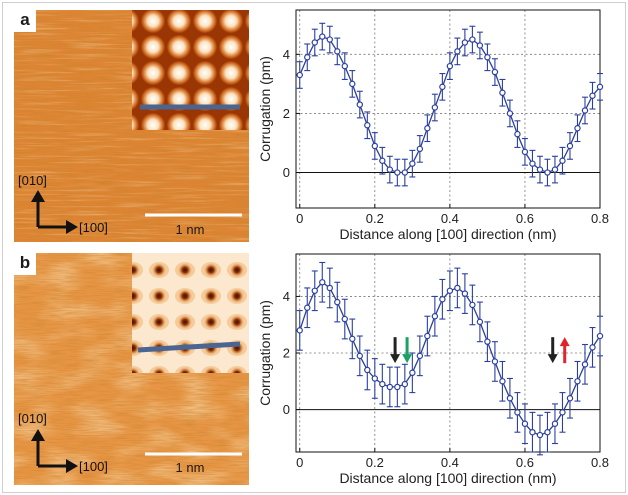 This screenshot has height=495, width=628. I want to click on scale-bar-label-a: 1 nm, so click(190, 229).